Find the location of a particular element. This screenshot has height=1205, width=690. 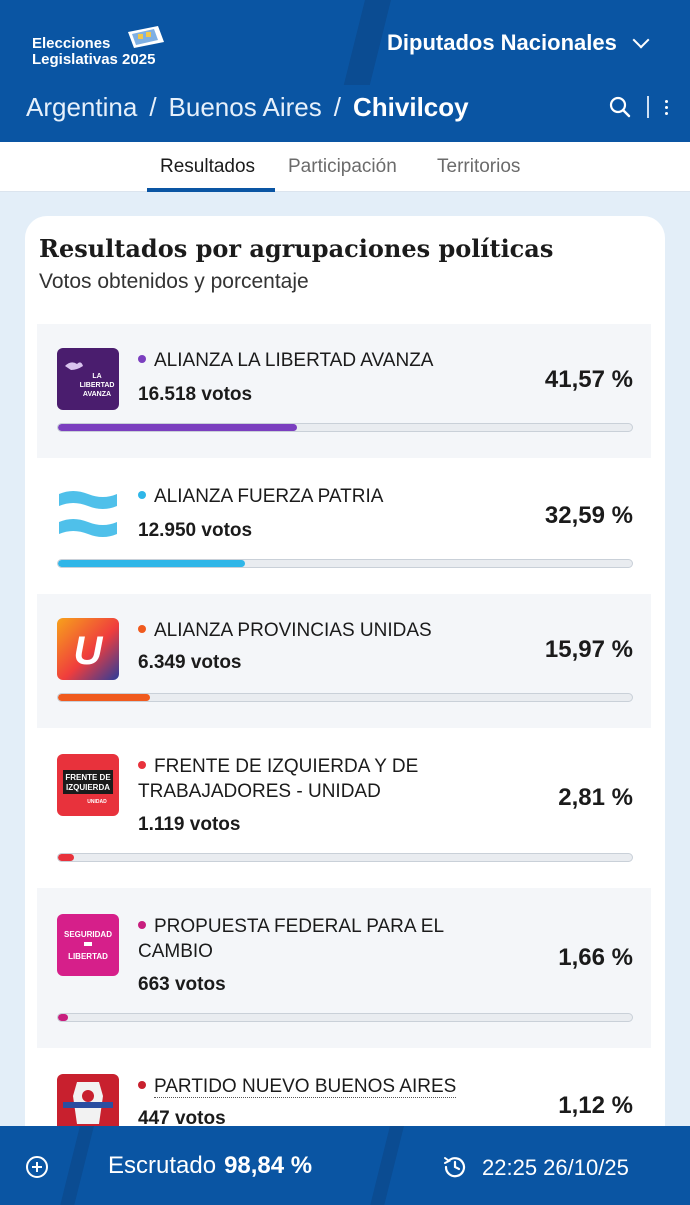

card-title: Resultados por agrupaciones políticas is located at coordinates (296, 248).